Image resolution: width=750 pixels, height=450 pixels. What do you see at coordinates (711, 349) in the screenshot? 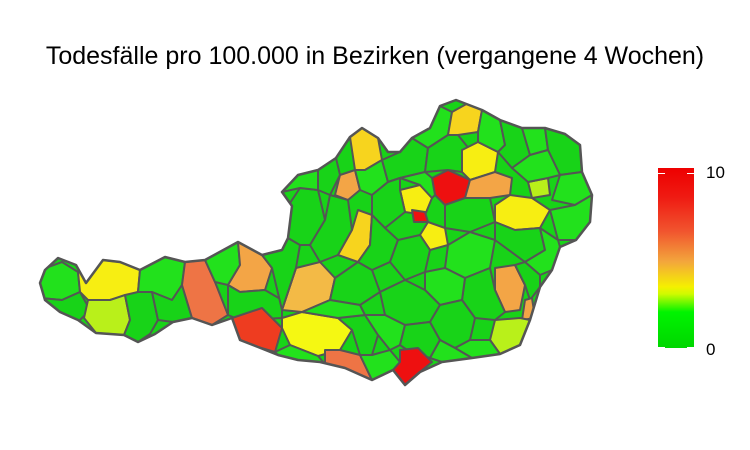
I see `legend-min-label: 0` at bounding box center [711, 349].